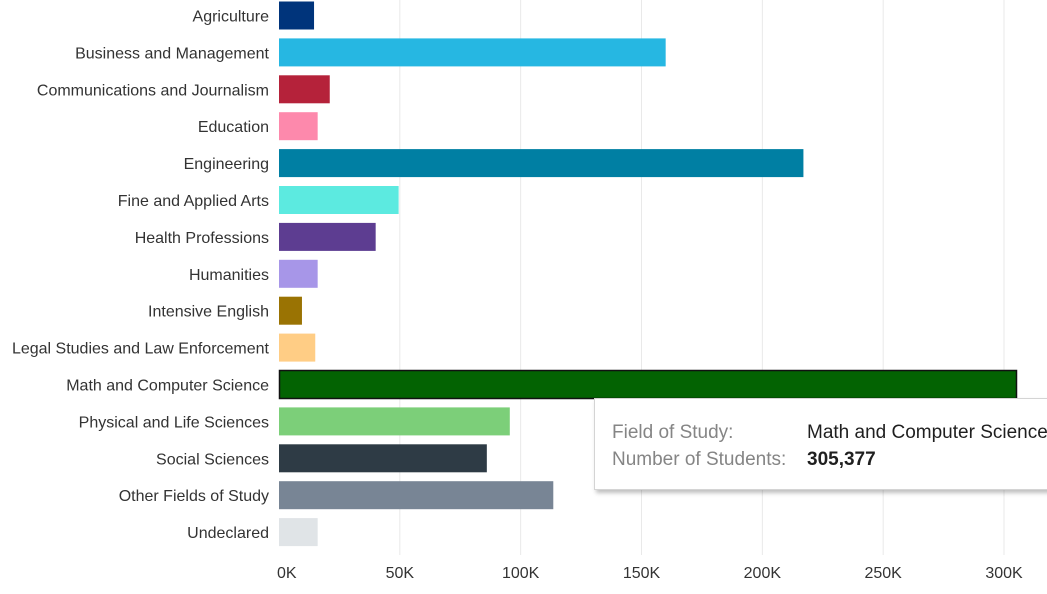 This screenshot has height=594, width=1047. I want to click on category-label: Communications and Journalism, so click(153, 90).